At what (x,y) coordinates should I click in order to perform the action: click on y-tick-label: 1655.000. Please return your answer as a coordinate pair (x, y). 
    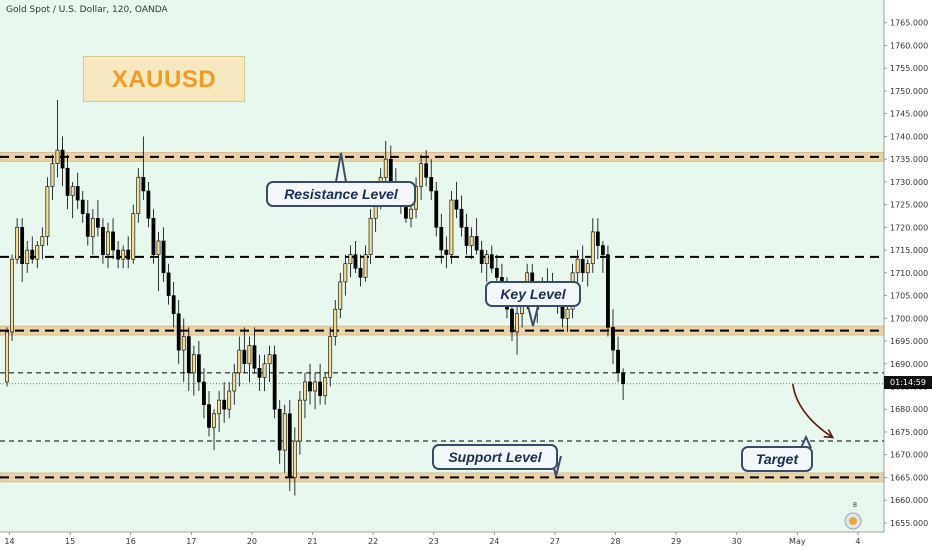
    Looking at the image, I should click on (909, 523).